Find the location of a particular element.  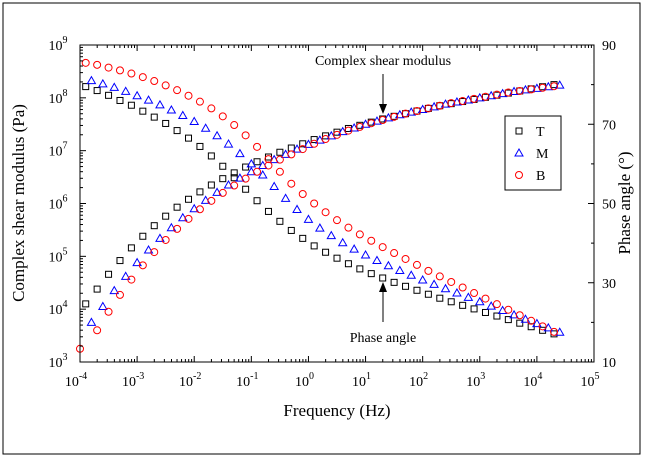

legend-marker-m is located at coordinates (519, 152).